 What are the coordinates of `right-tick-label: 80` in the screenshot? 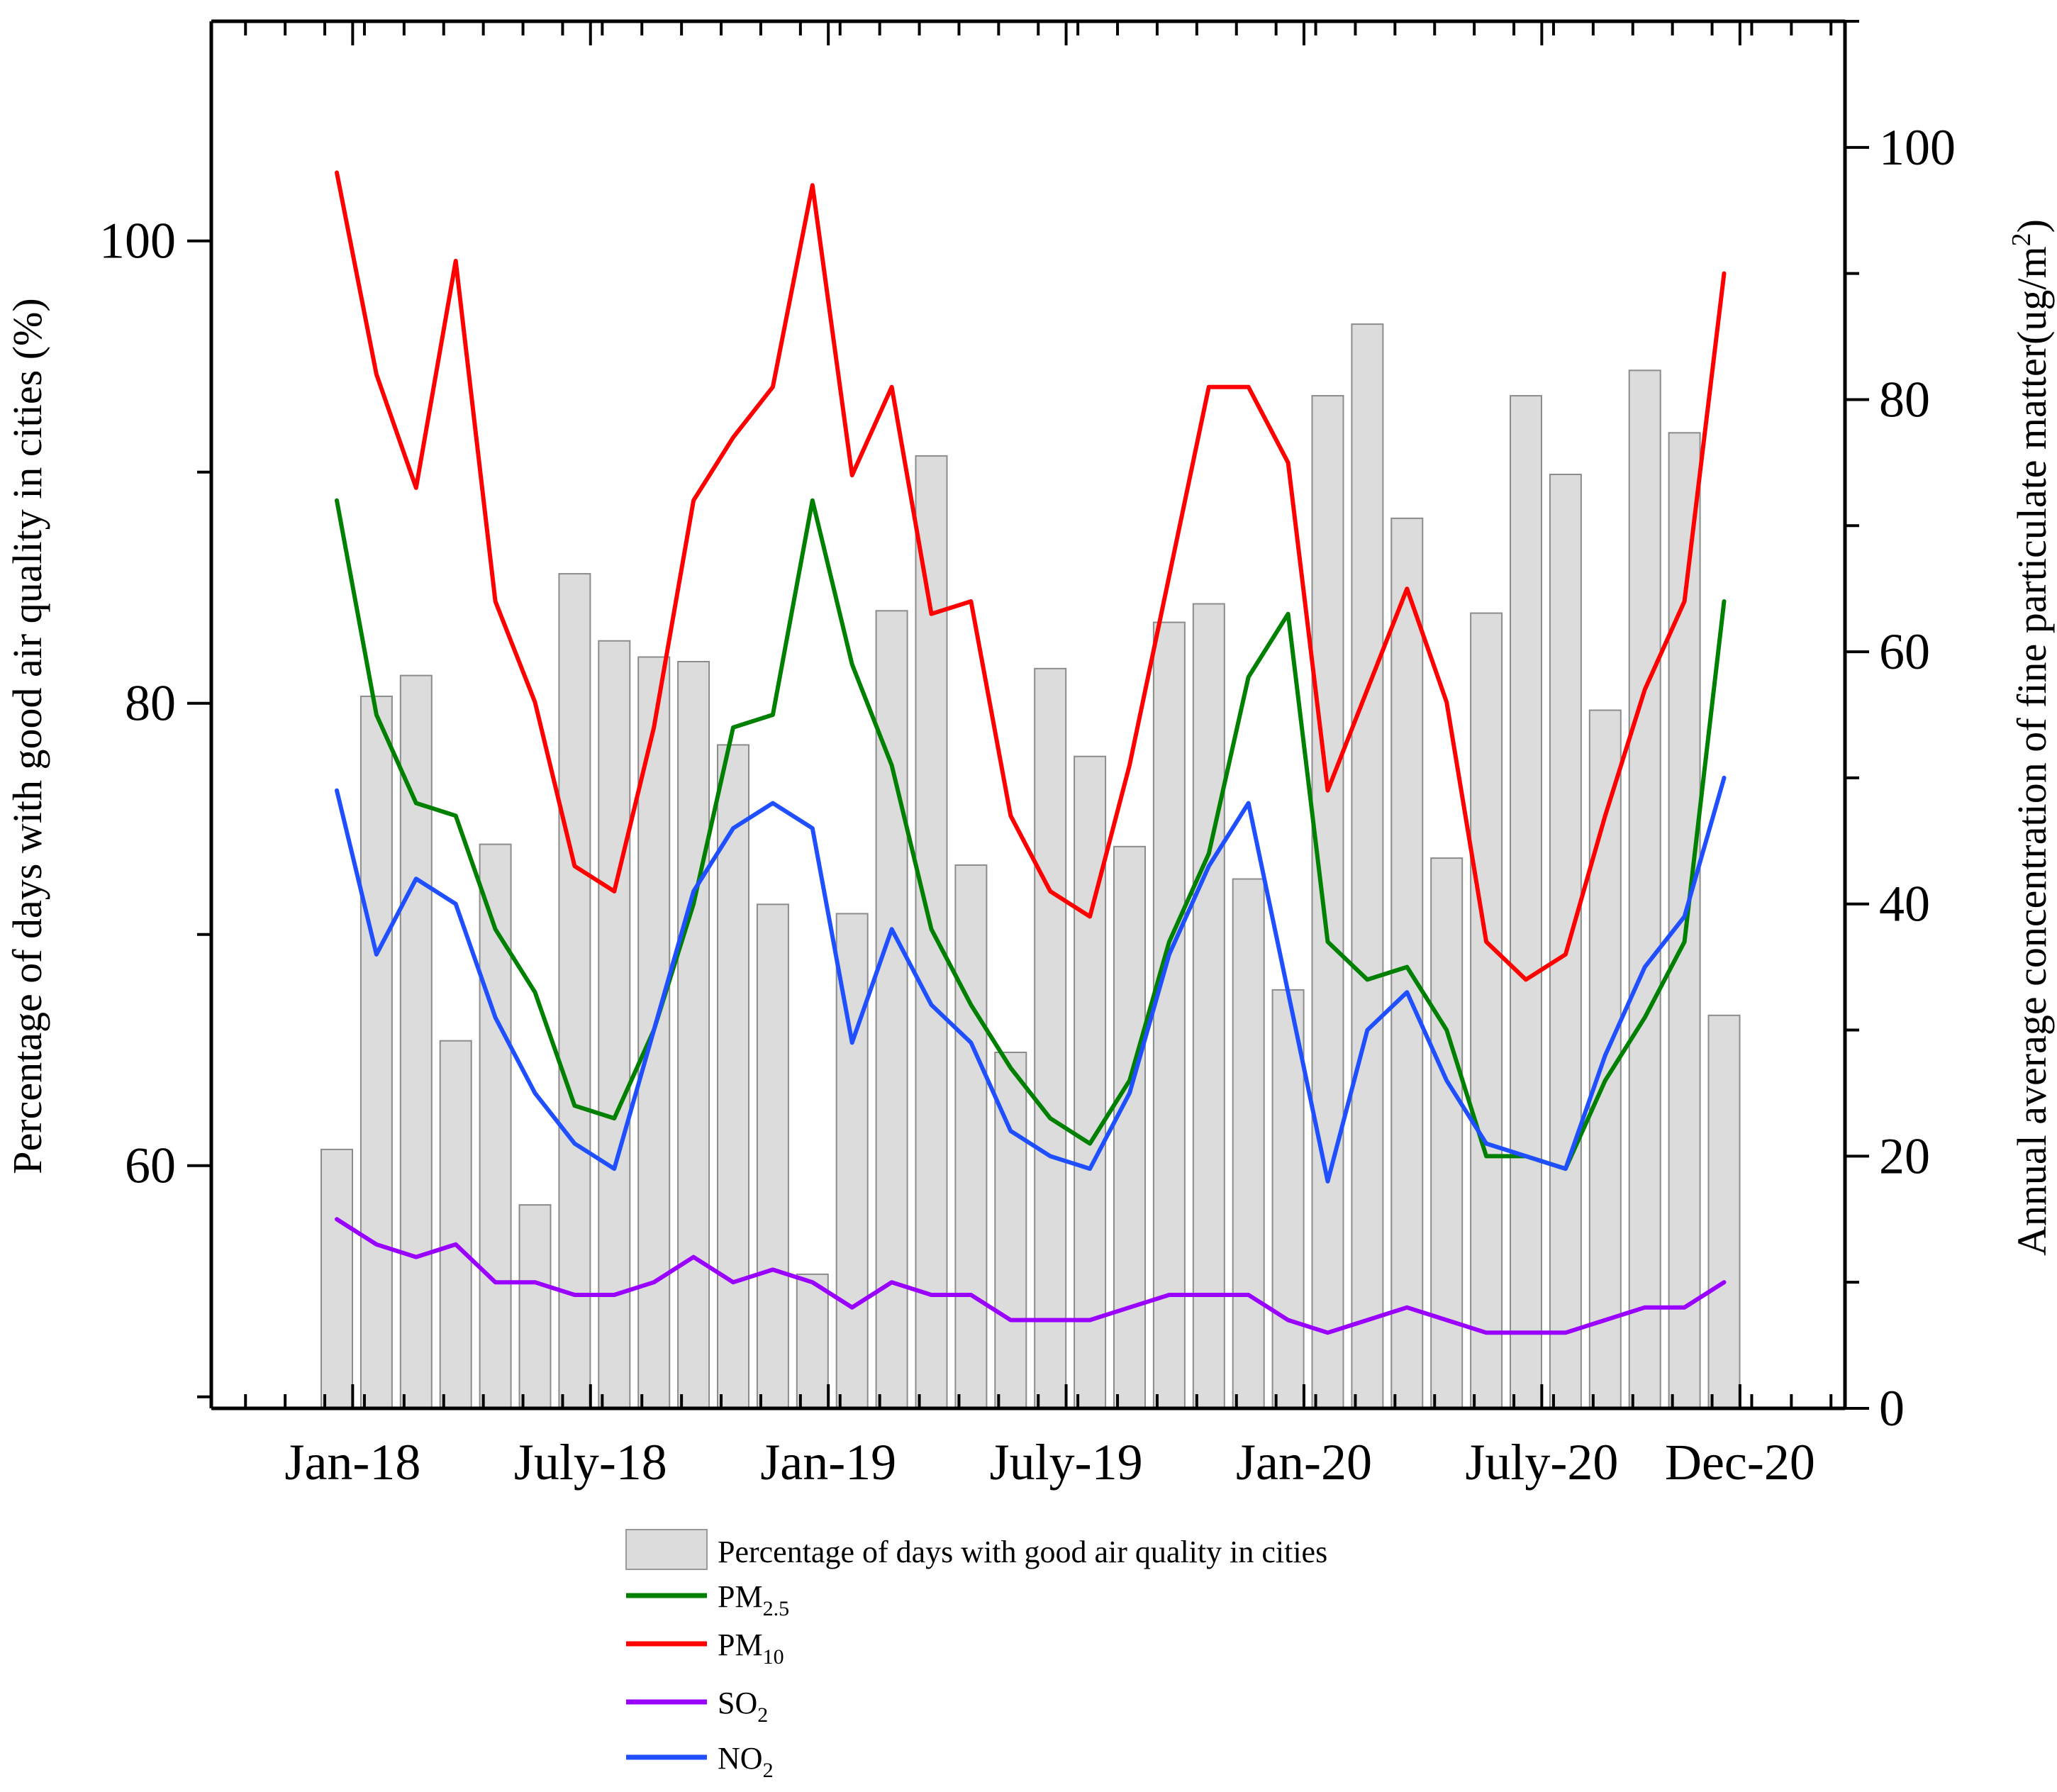 It's located at (1904, 400).